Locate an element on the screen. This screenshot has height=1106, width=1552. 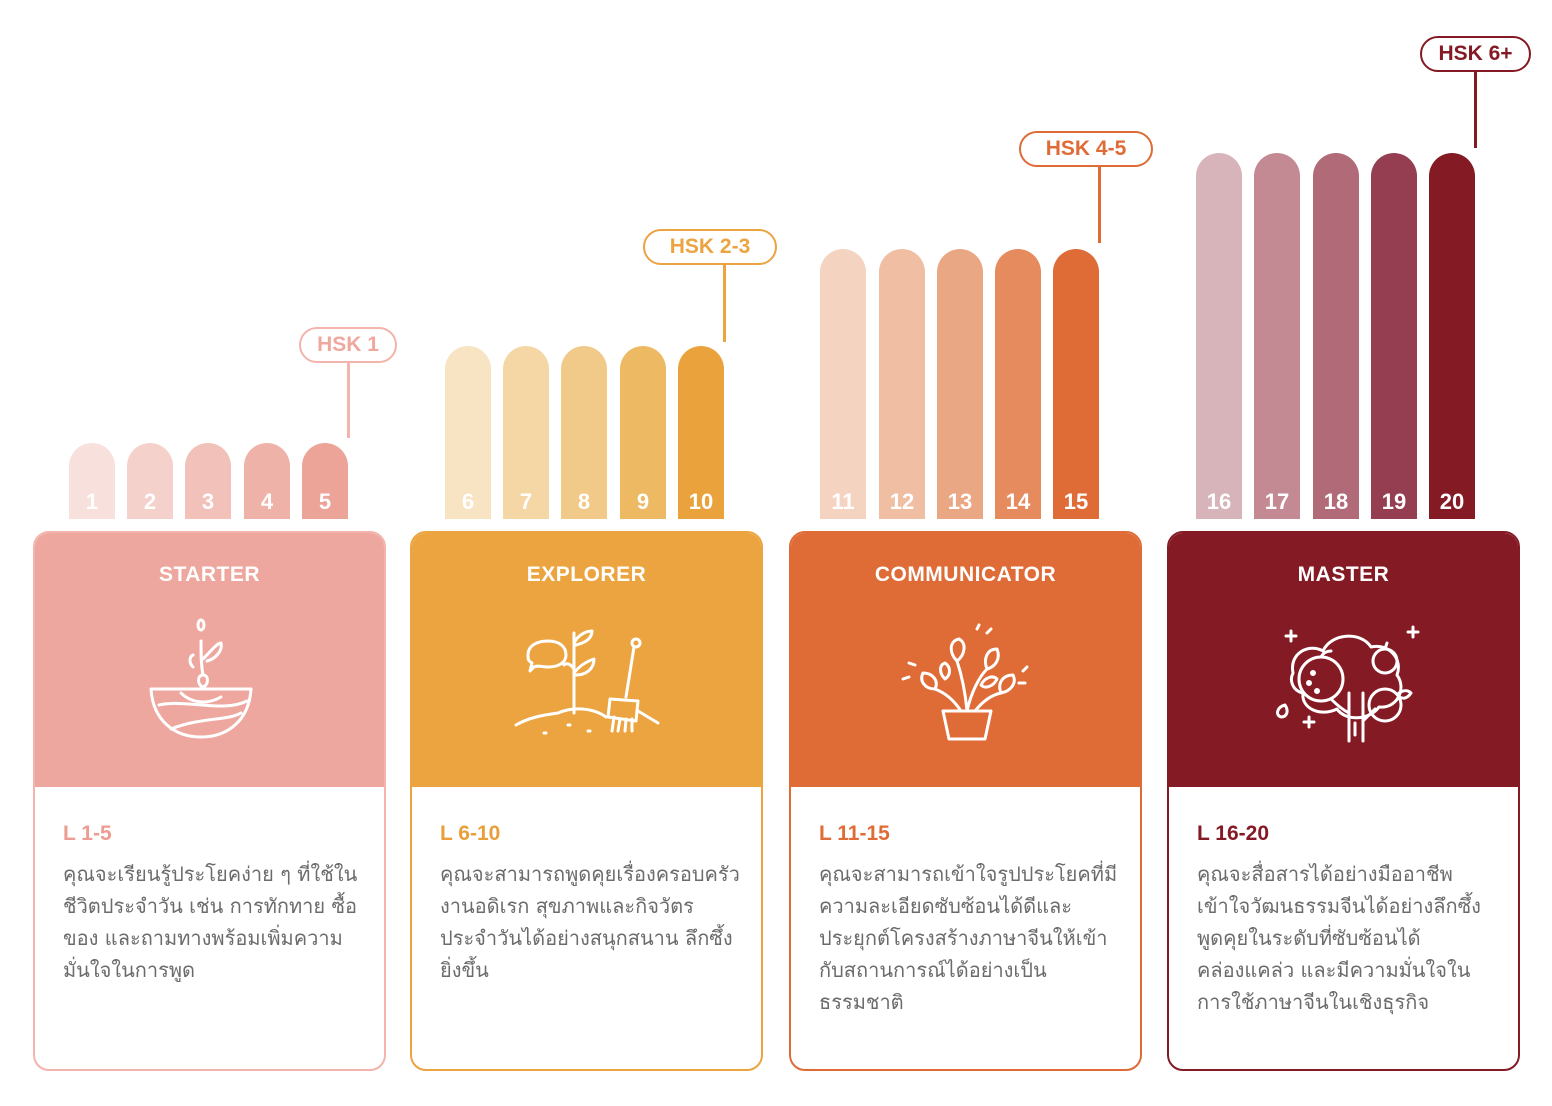
level-bar-20: 20 is located at coordinates (1452, 336).